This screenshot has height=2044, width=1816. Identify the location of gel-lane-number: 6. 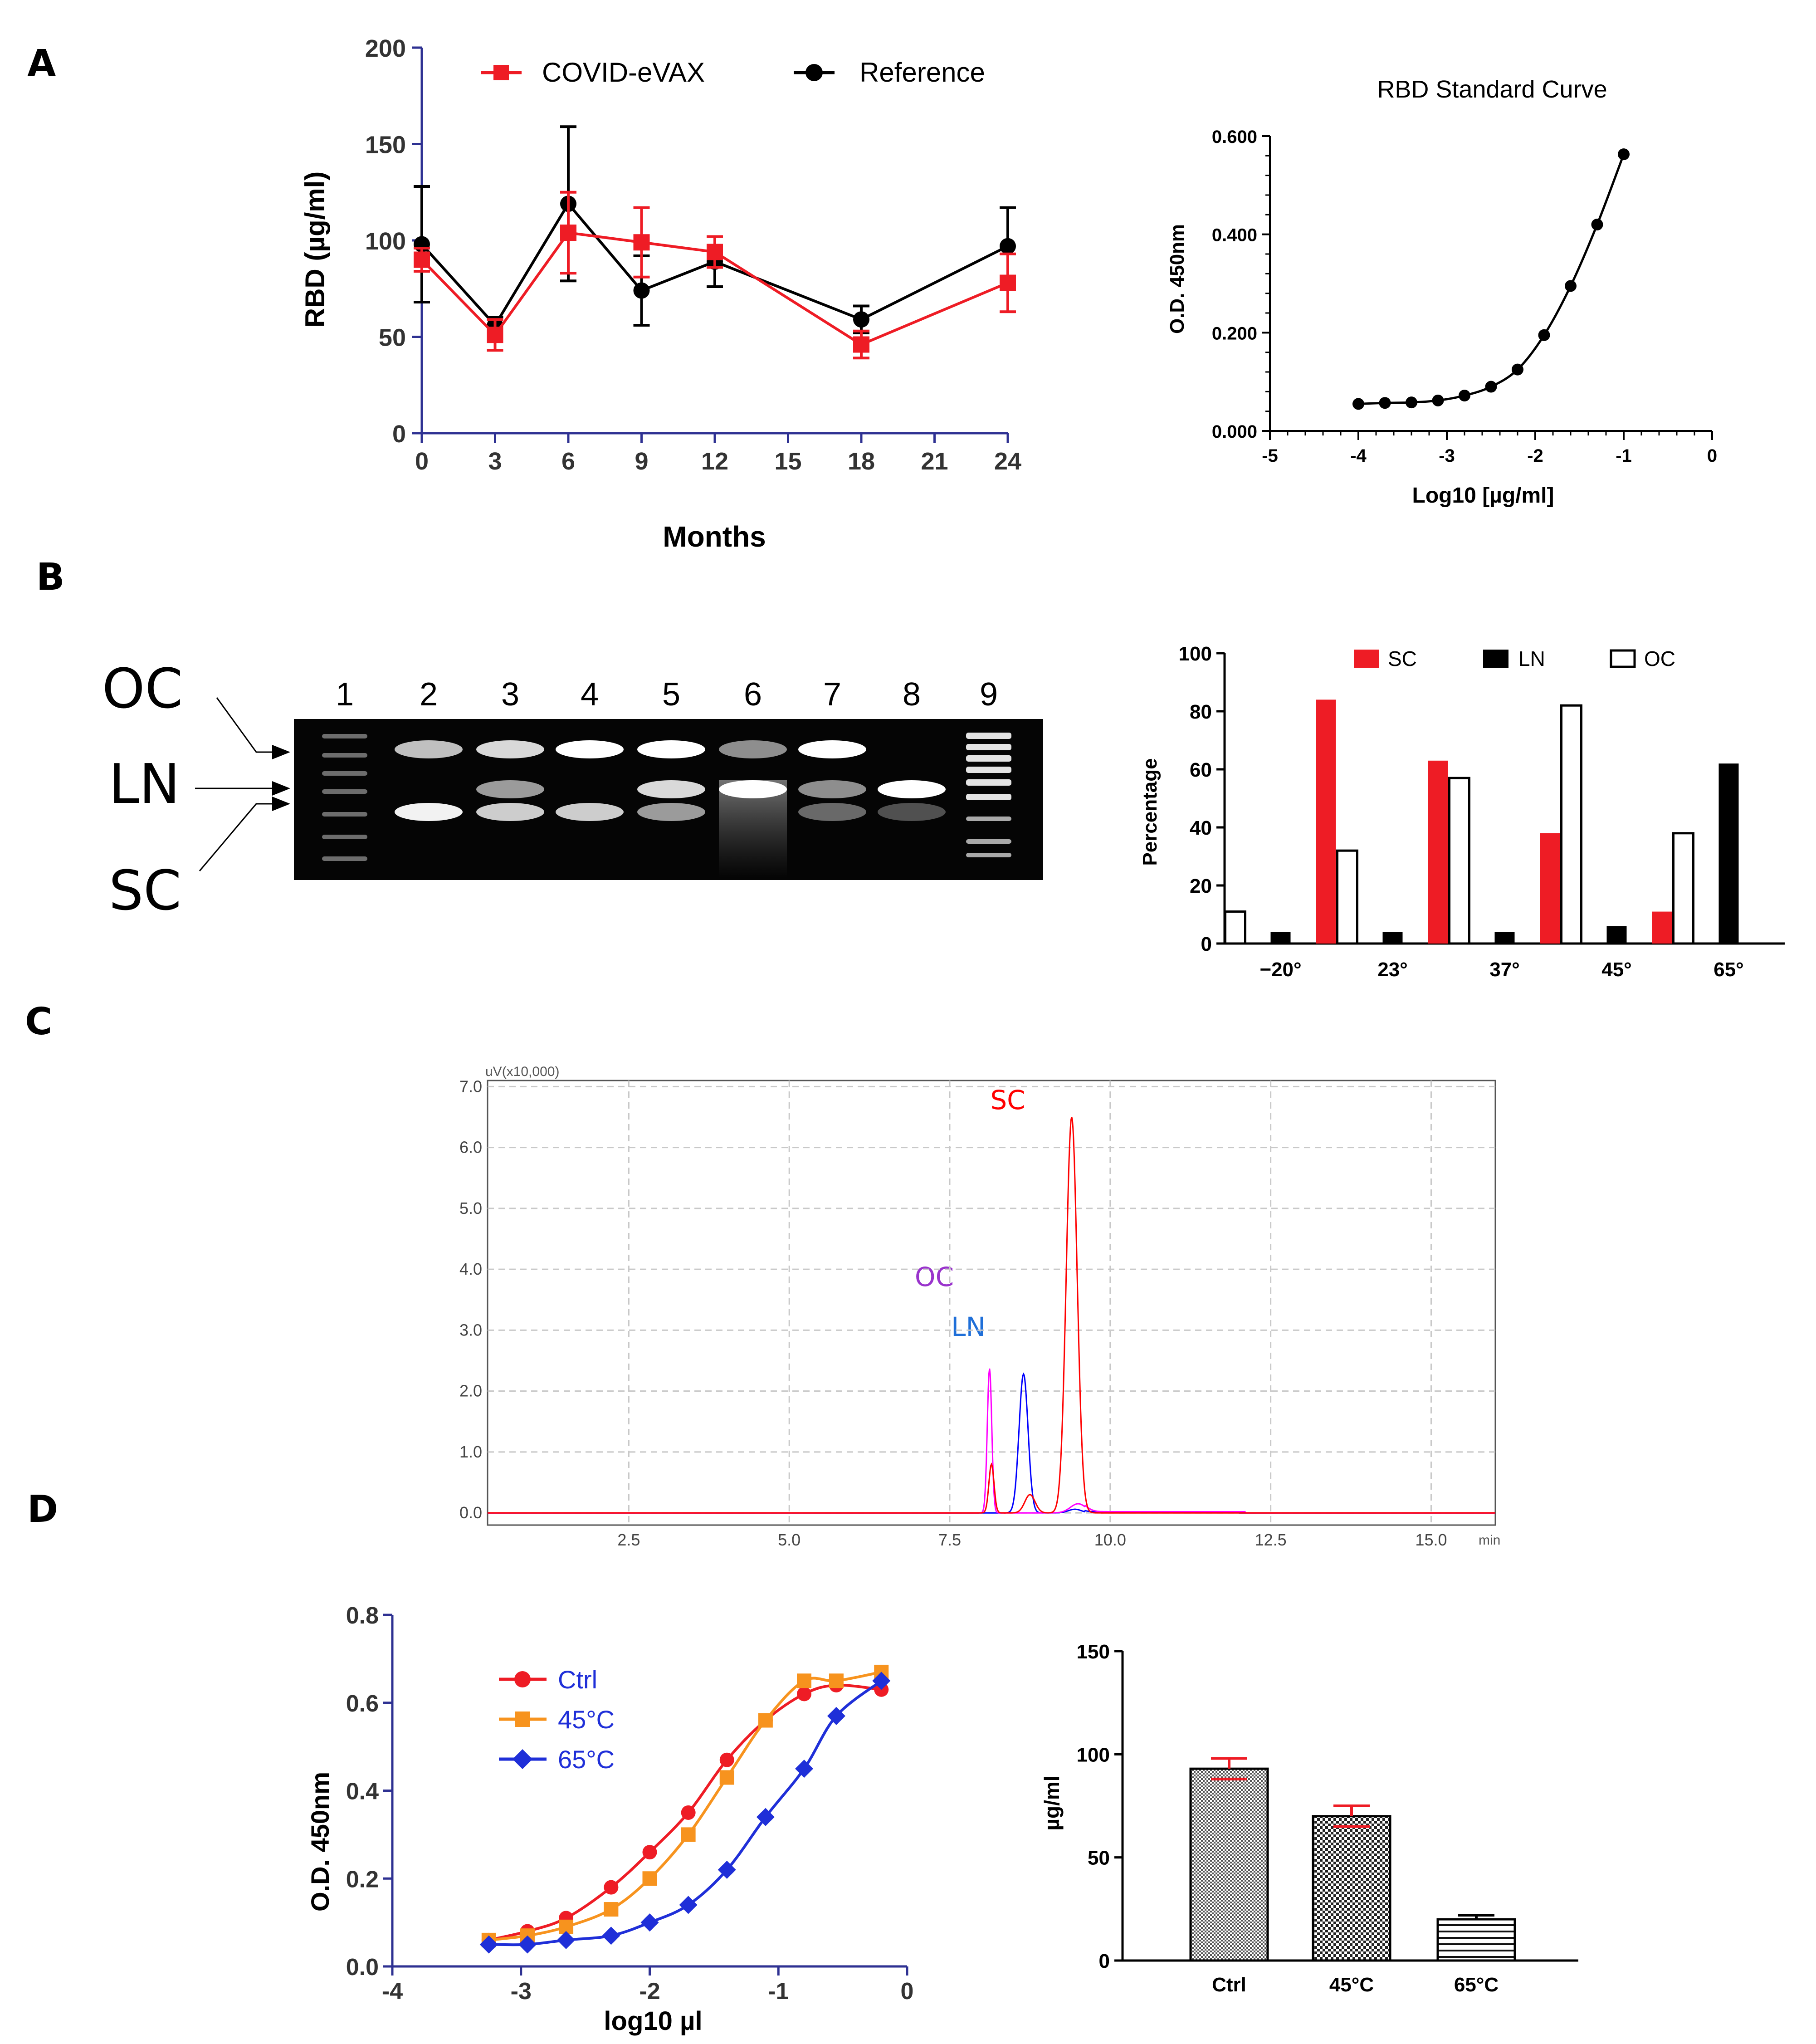
(753, 695).